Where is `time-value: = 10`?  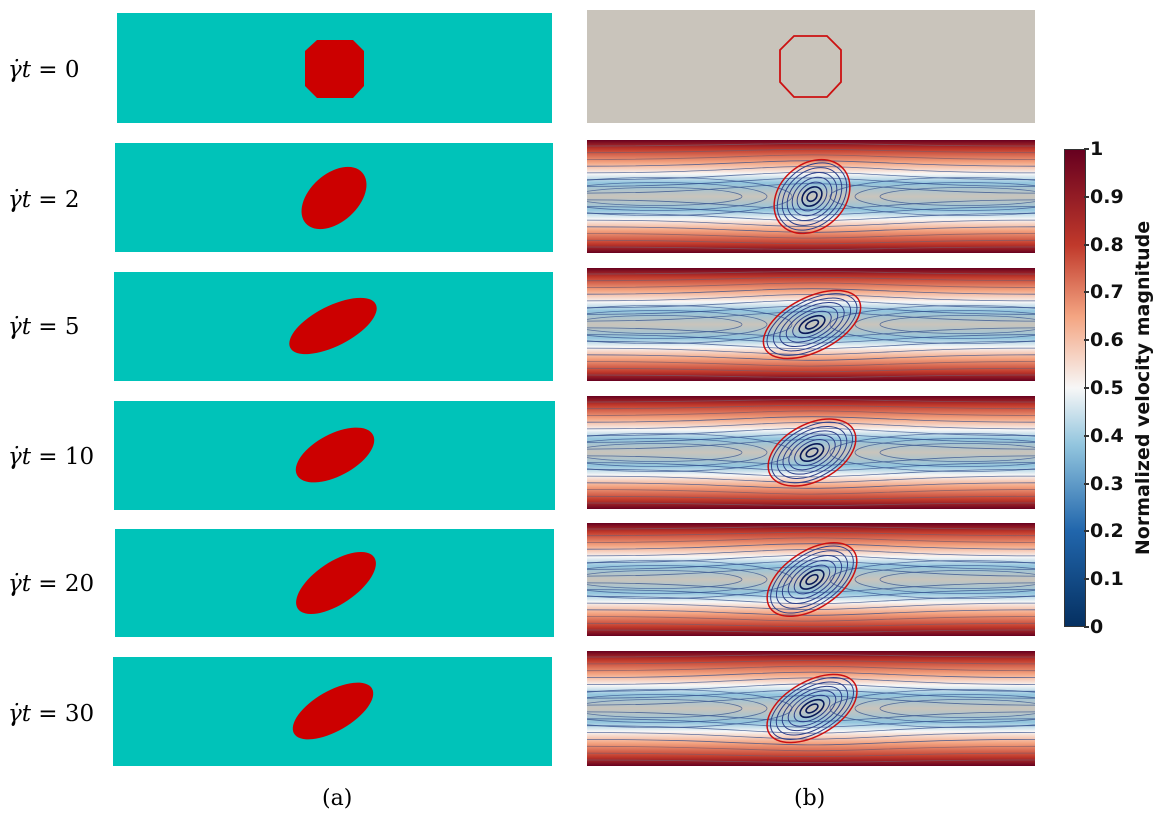
time-value: = 10 is located at coordinates (63, 457).